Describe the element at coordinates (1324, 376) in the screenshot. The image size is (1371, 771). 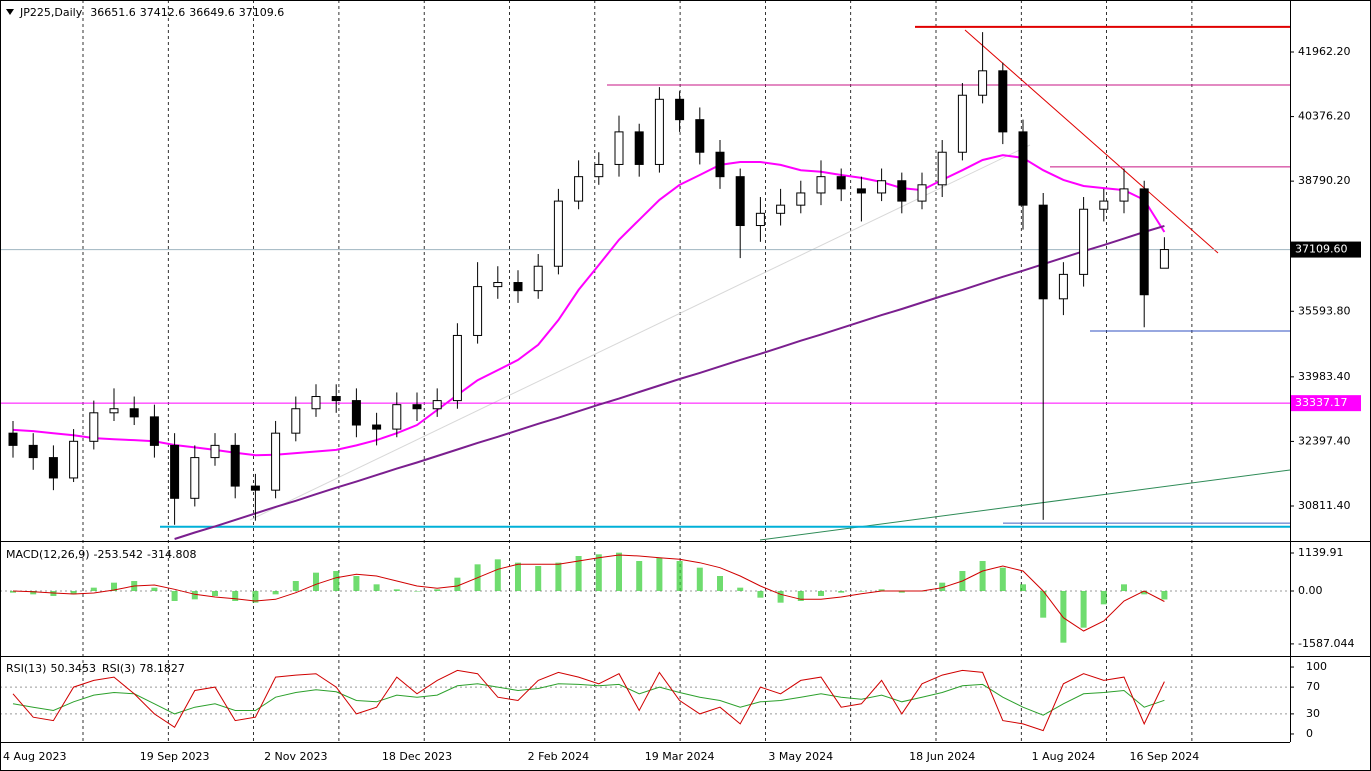
I see `y-tick-label: 33983.40` at that location.